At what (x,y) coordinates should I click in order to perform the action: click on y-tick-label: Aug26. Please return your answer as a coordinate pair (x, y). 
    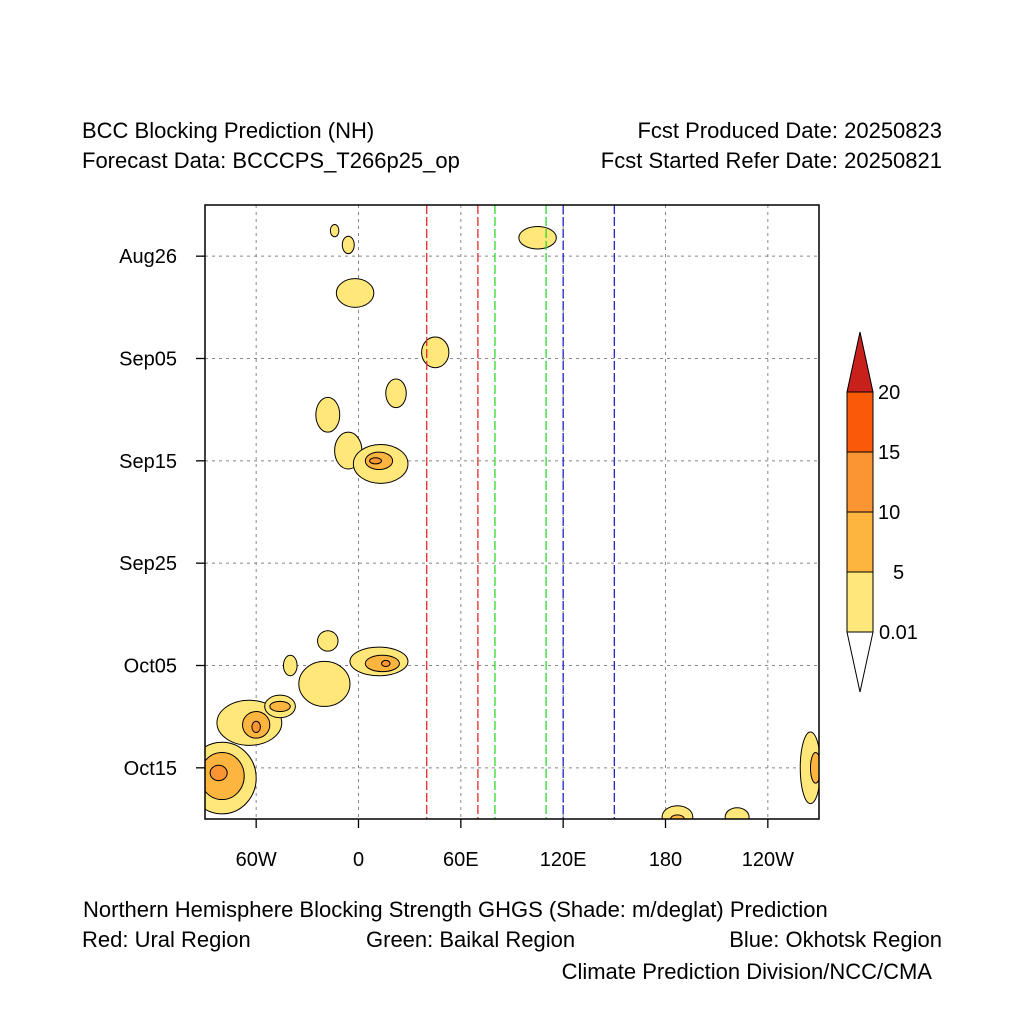
    Looking at the image, I should click on (148, 257).